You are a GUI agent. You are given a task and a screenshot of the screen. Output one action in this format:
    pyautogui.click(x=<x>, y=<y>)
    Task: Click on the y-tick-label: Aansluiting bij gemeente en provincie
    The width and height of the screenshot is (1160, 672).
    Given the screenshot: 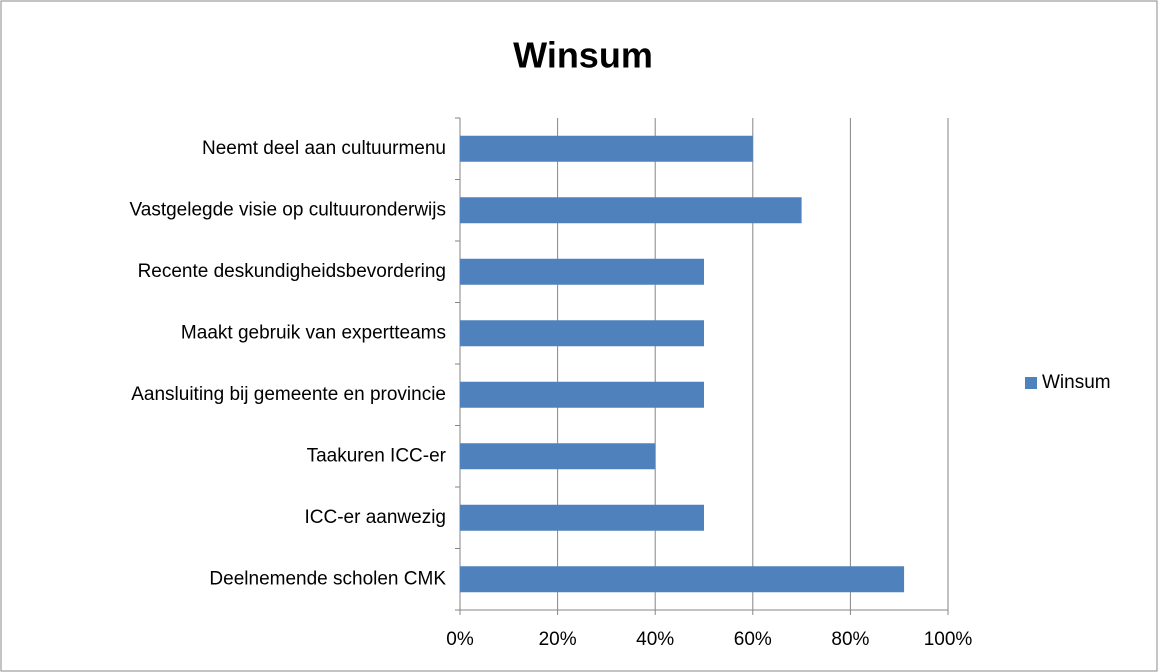 What is the action you would take?
    pyautogui.click(x=288, y=394)
    